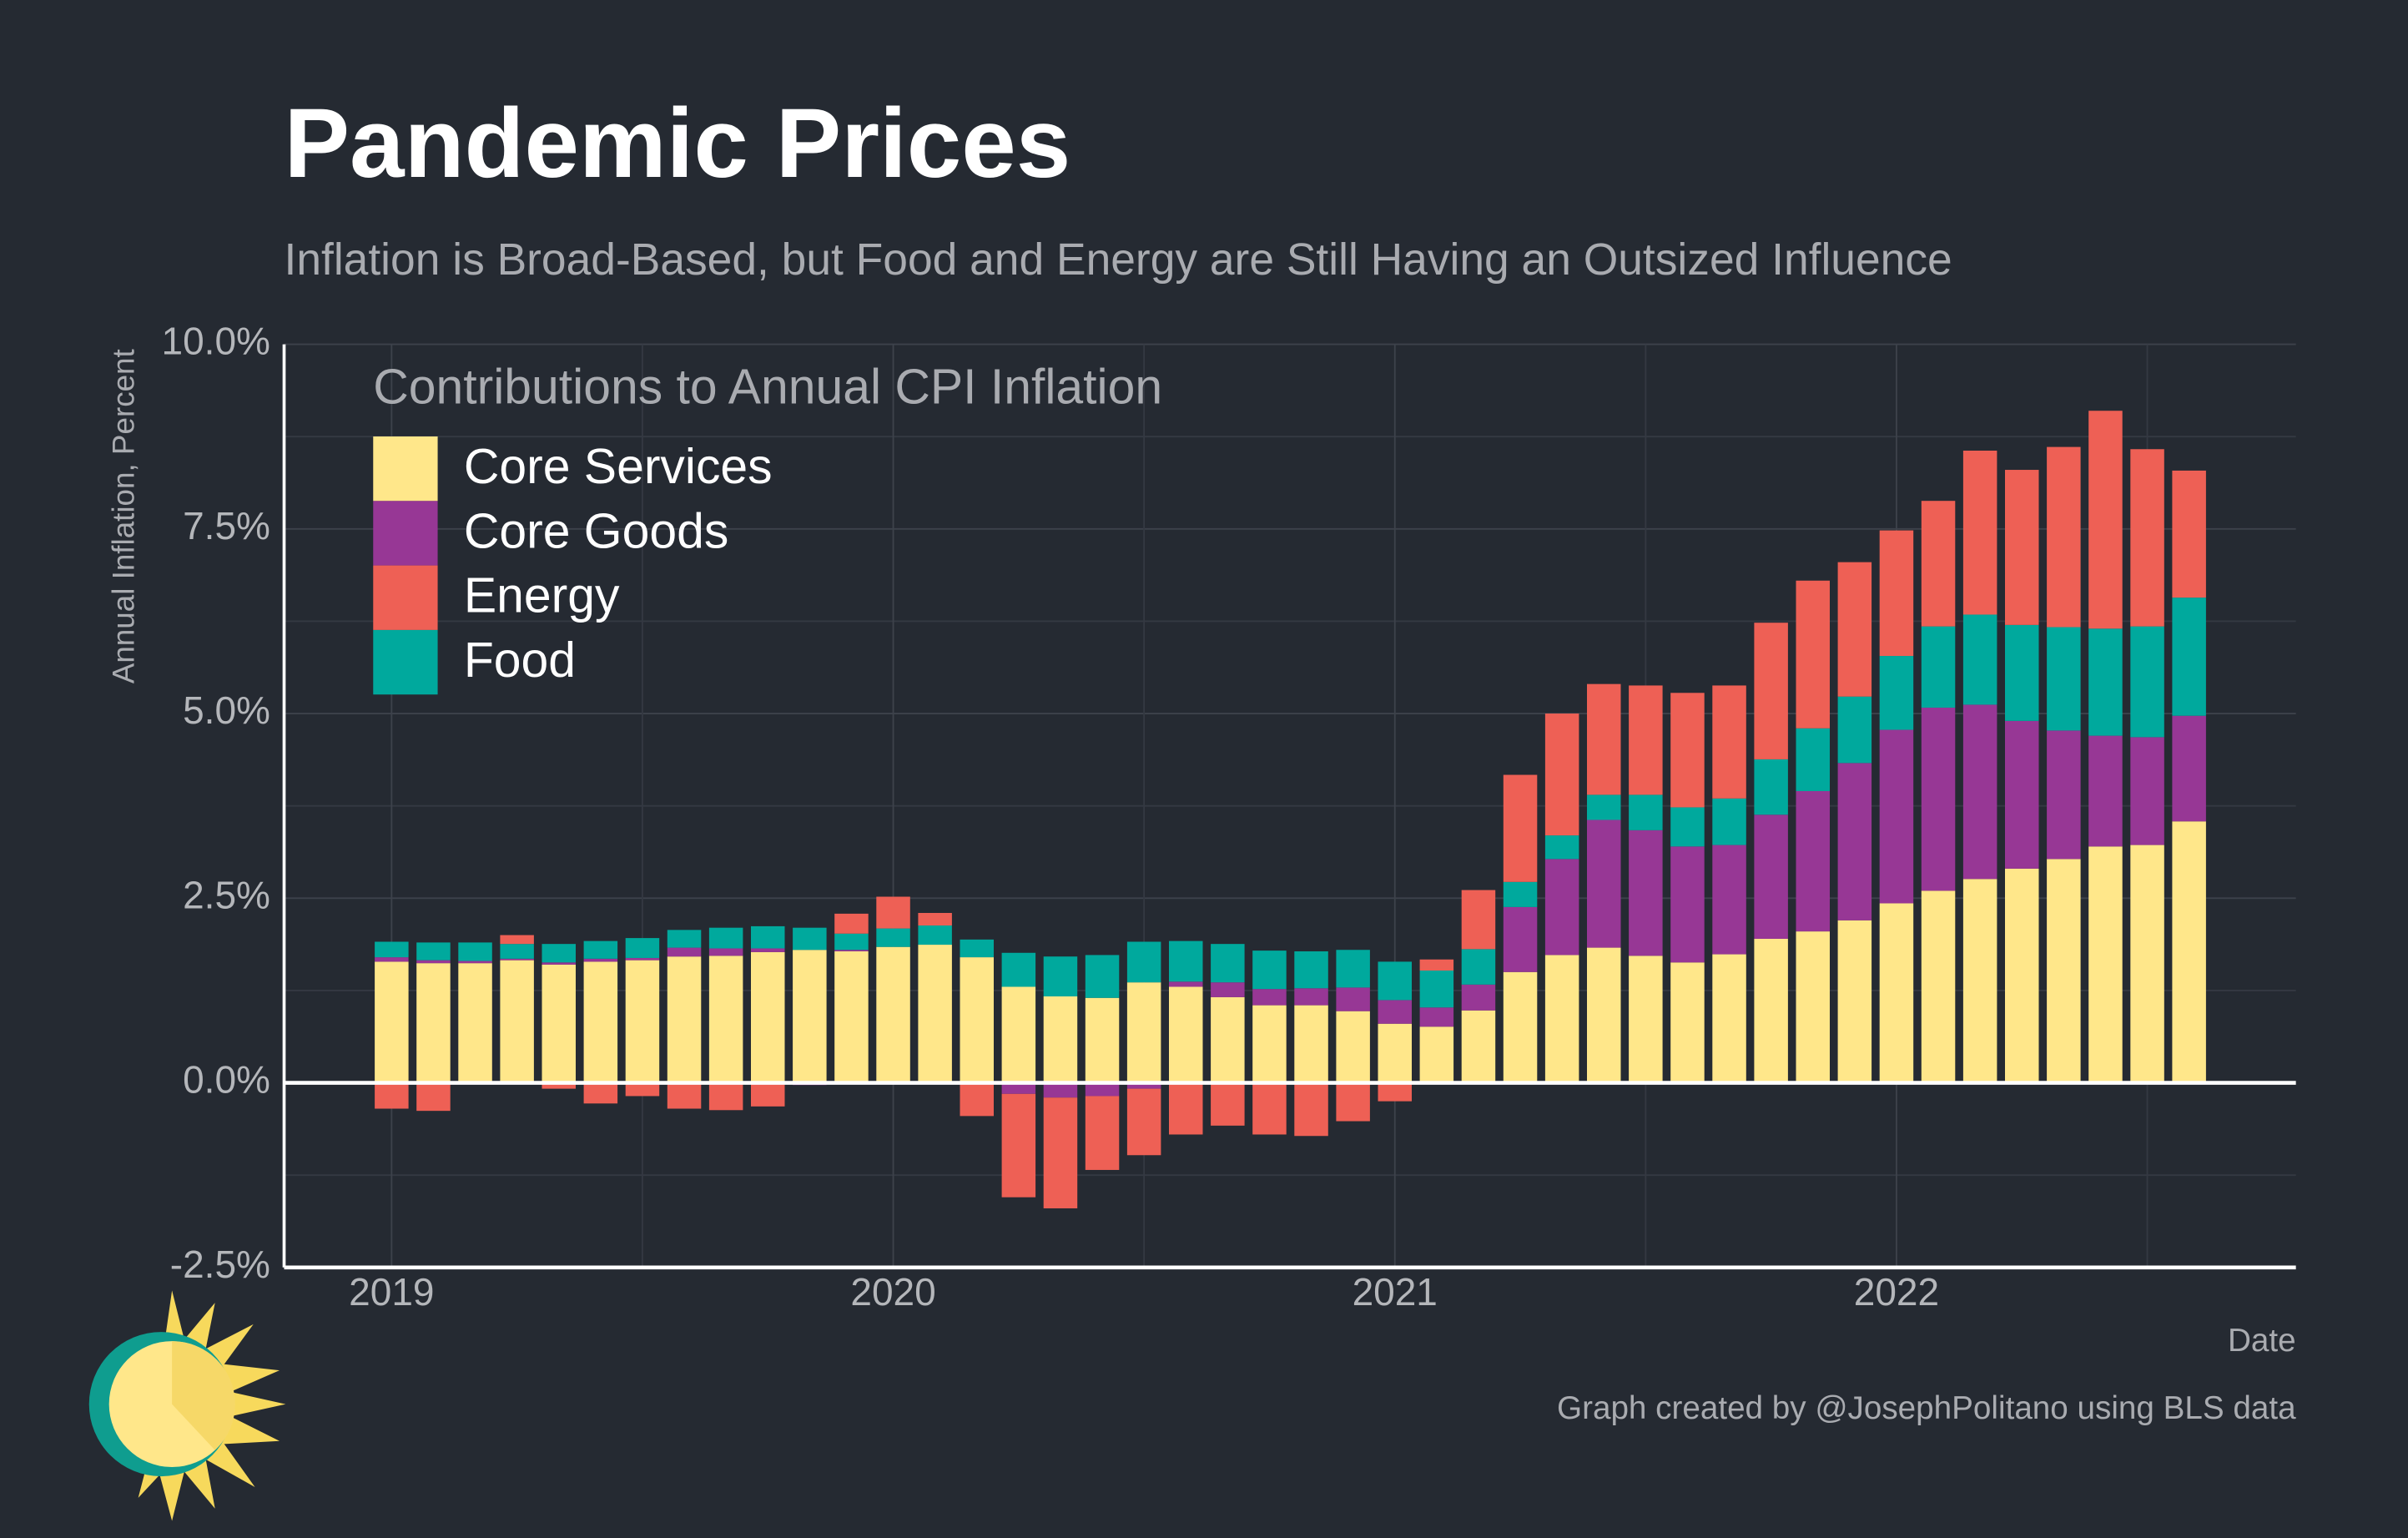 The width and height of the screenshot is (2408, 1538). I want to click on x-axis-title: Date, so click(2262, 1341).